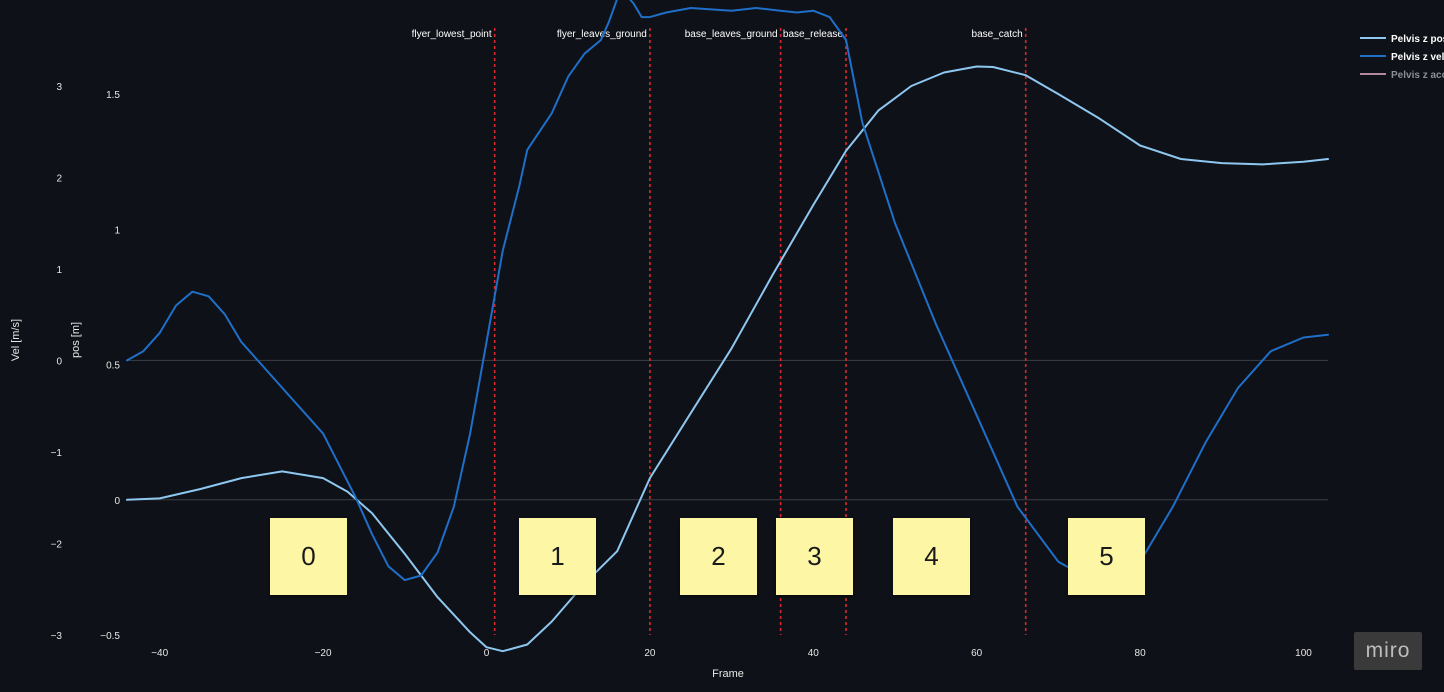 The image size is (1444, 692). What do you see at coordinates (728, 674) in the screenshot?
I see `x-axis-title: Frame` at bounding box center [728, 674].